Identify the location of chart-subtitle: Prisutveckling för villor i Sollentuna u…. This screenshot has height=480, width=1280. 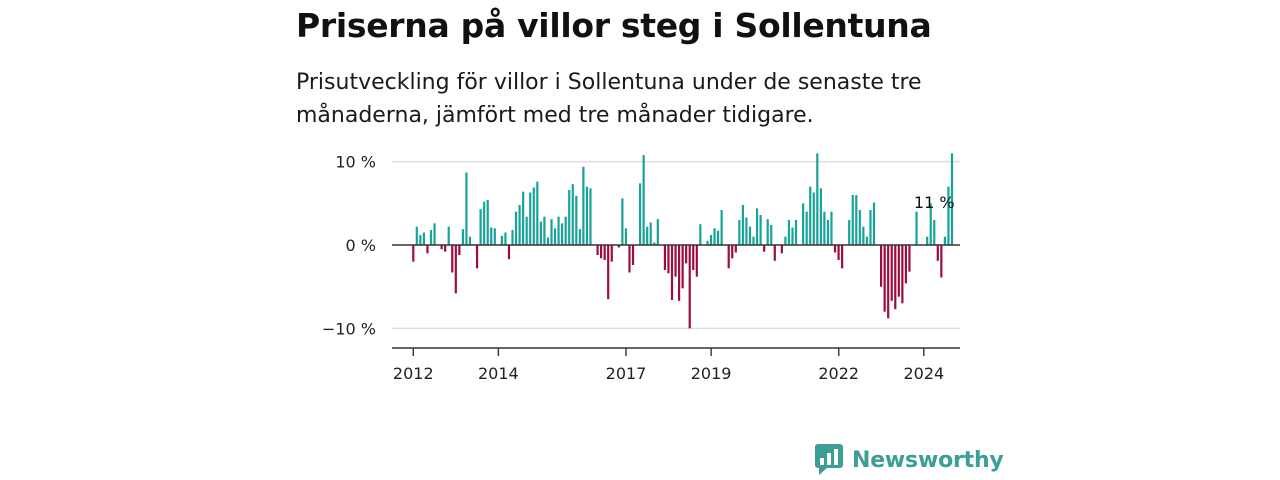
(609, 99).